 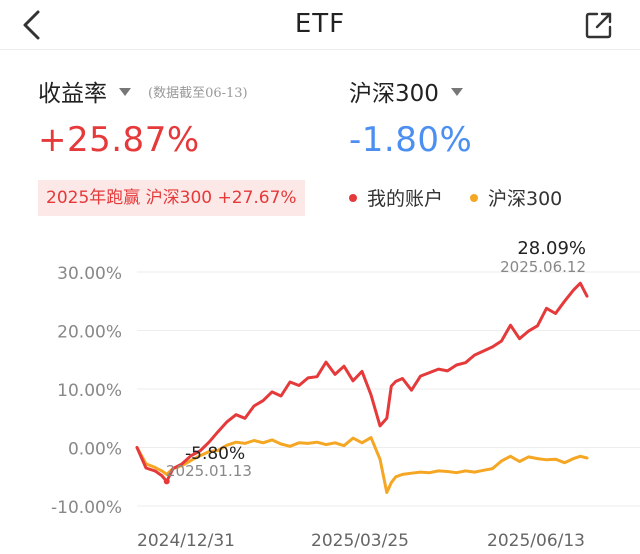 I want to click on data-as-of-date: (数据截至06-13), so click(x=198, y=93).